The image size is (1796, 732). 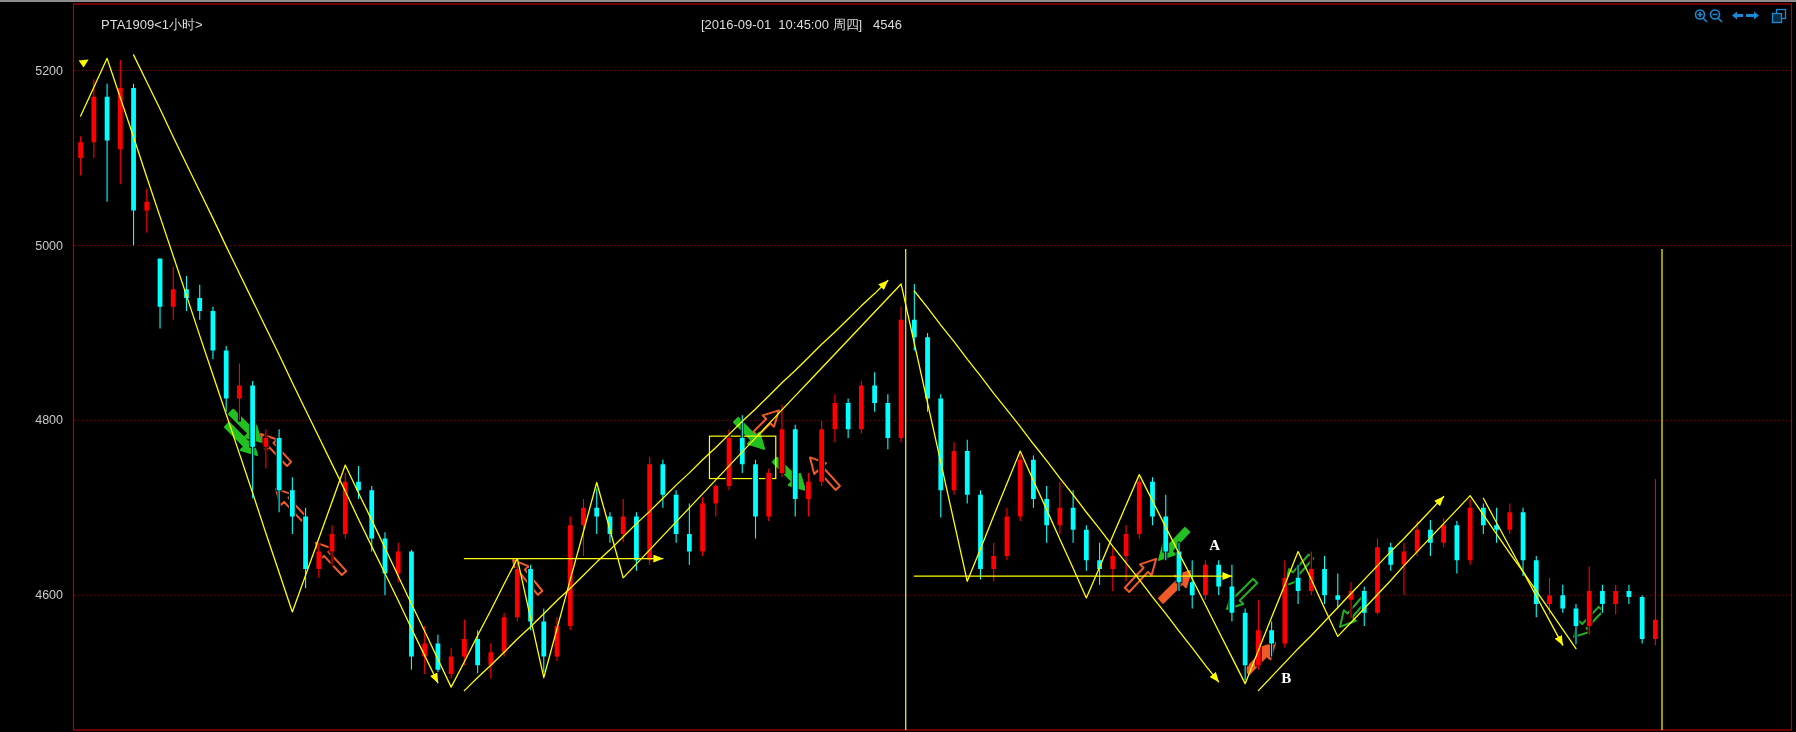 What do you see at coordinates (49, 595) in the screenshot?
I see `y-tick-label: 4600` at bounding box center [49, 595].